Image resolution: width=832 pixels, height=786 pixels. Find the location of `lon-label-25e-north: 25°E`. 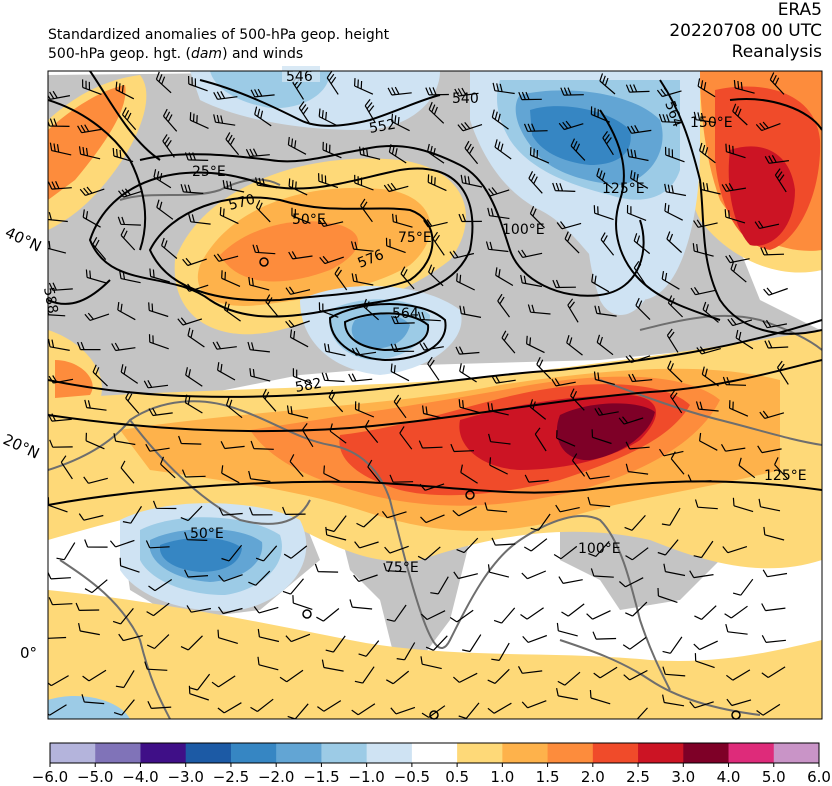

lon-label-25e-north: 25°E is located at coordinates (209, 172).